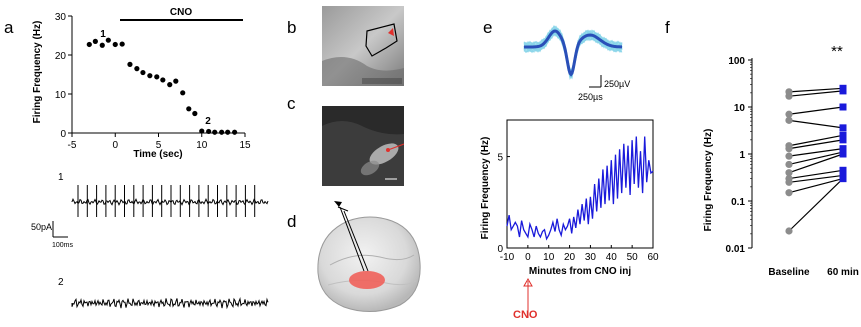 This screenshot has height=327, width=861. I want to click on f-ytick-label: 0.01, so click(736, 249).